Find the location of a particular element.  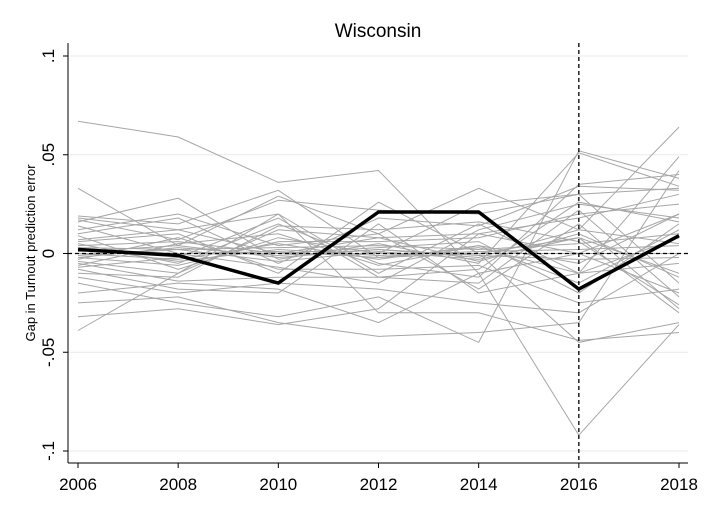

x-tick-label: 2006 is located at coordinates (78, 484).